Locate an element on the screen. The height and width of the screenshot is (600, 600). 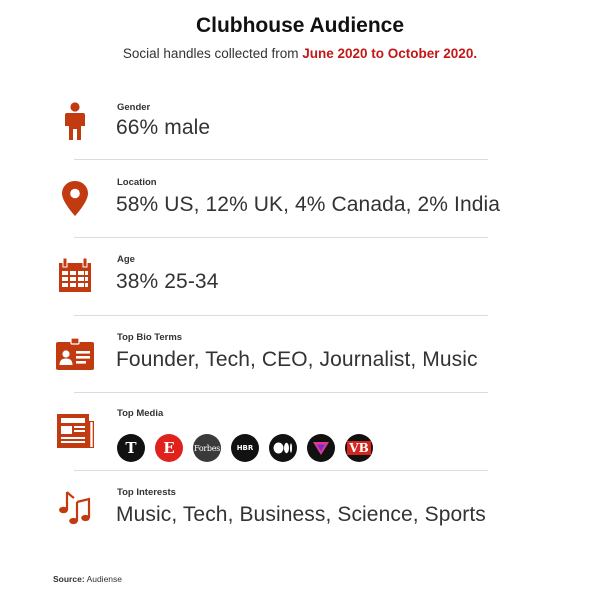
media-logo-list: T E Forbes HBR VB is located at coordinates (245, 448).